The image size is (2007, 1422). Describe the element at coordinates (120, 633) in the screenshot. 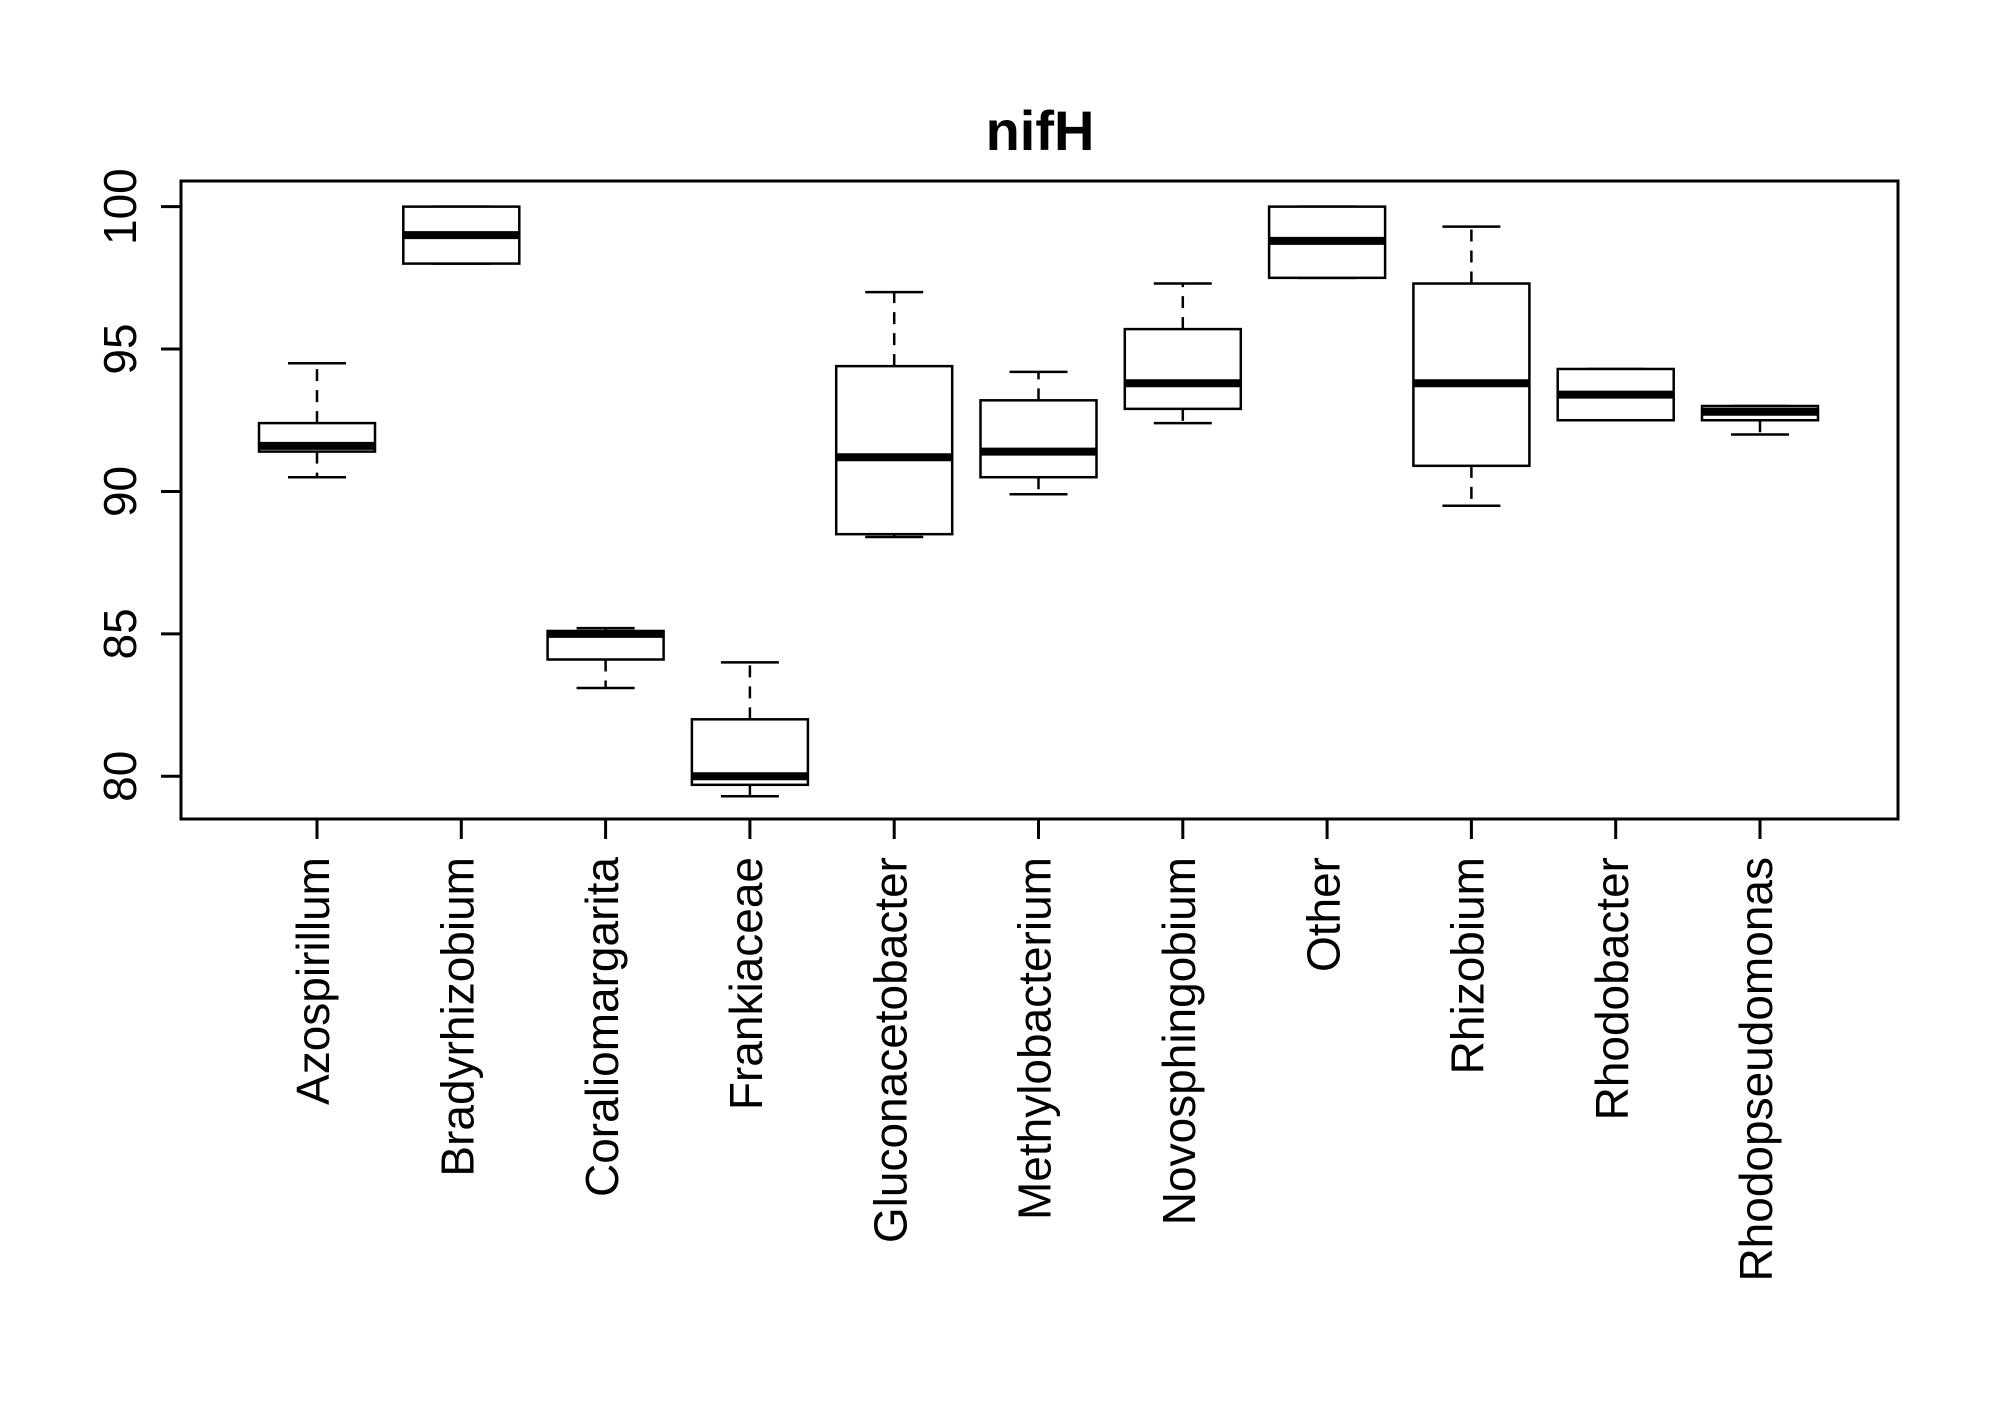

I see `y-tick-label: 85` at that location.